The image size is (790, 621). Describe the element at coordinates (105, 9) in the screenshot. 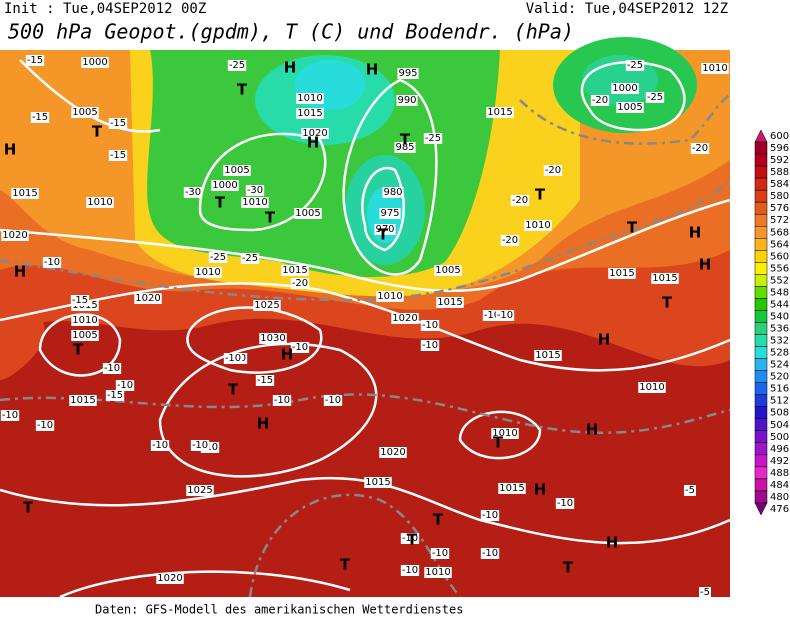

I see `init-time: Init : Tue,04SEP2012 00Z` at that location.